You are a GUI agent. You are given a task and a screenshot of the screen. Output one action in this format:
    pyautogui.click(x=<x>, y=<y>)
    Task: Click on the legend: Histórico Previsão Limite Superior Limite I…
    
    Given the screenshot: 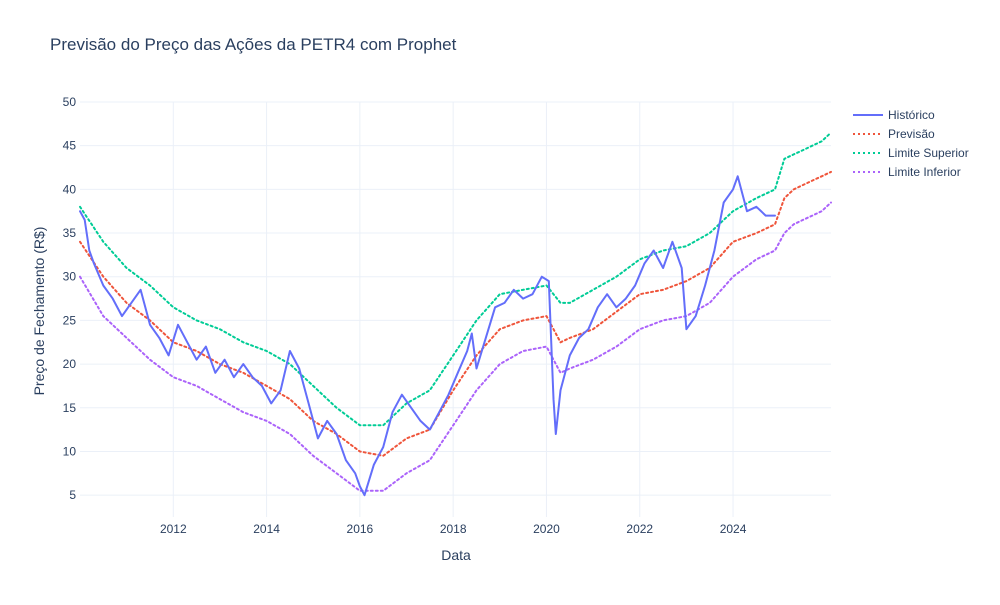 What is the action you would take?
    pyautogui.click(x=911, y=143)
    